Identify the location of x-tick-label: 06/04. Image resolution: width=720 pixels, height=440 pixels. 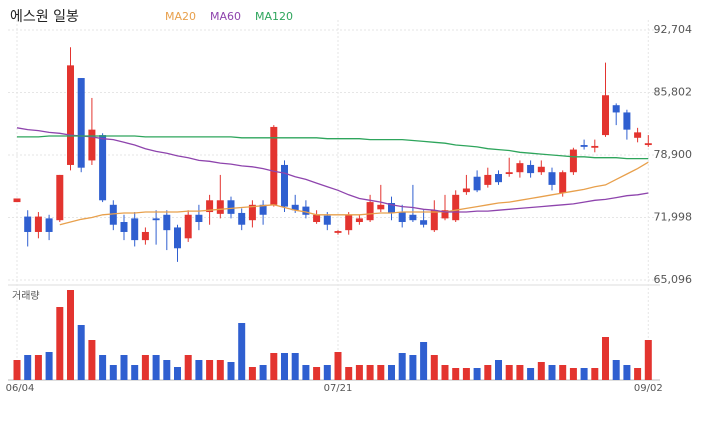
(20, 388).